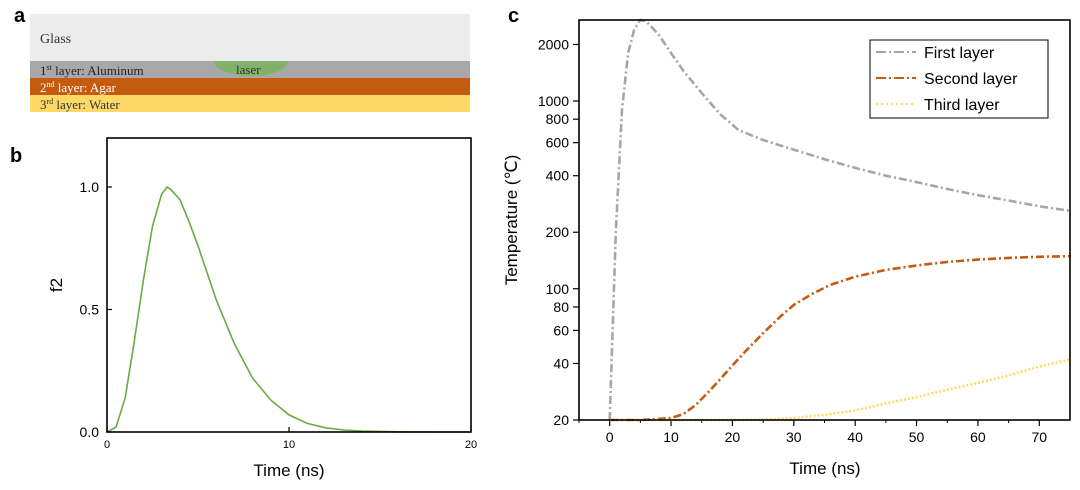  I want to click on panel-label-a: a, so click(20, 16).